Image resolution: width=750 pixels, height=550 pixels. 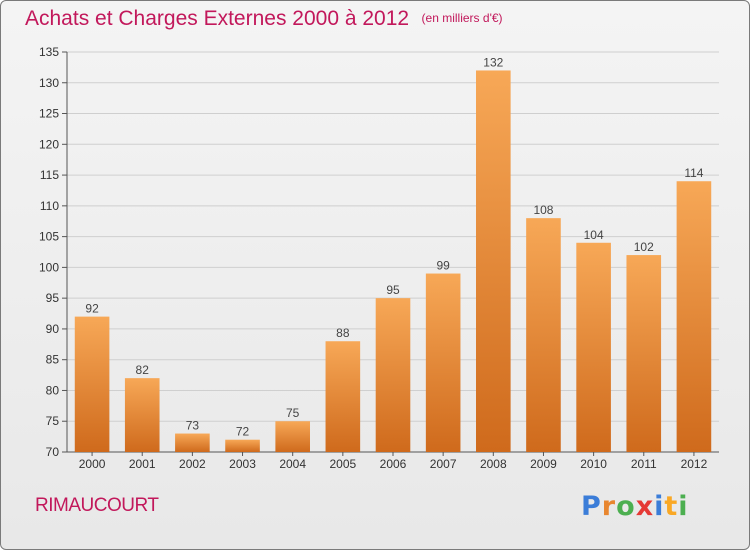 What do you see at coordinates (543, 210) in the screenshot?
I see `bar-value-label: 108` at bounding box center [543, 210].